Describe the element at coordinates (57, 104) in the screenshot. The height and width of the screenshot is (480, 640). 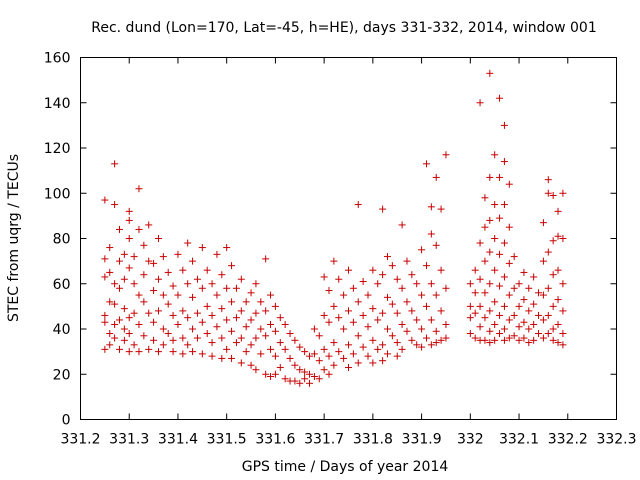
I see `y-tick-label: 140` at that location.